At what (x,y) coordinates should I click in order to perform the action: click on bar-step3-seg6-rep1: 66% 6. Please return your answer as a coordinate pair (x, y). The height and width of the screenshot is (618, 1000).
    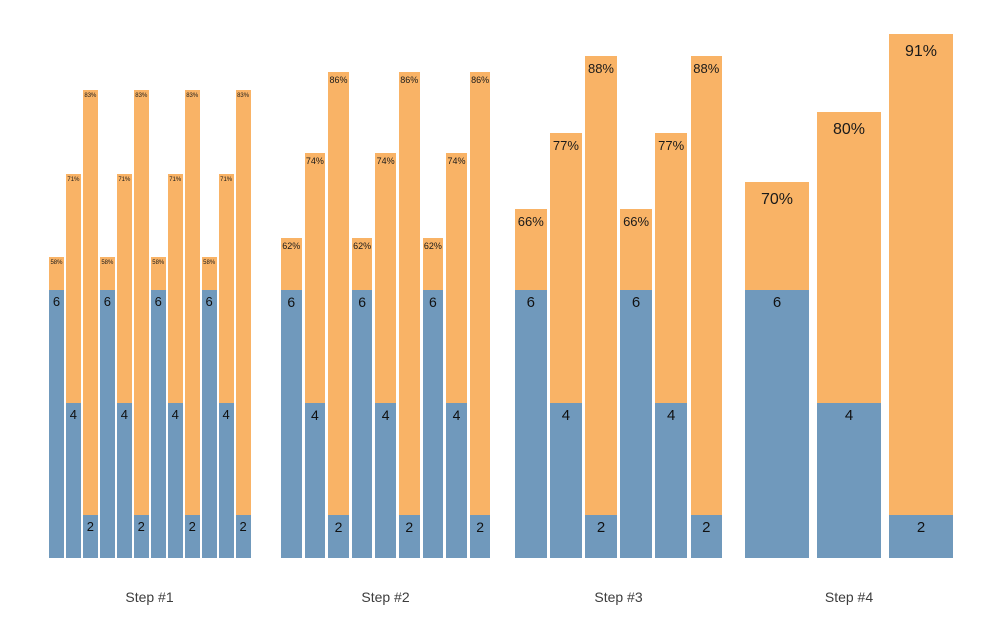
    Looking at the image, I should click on (531, 383).